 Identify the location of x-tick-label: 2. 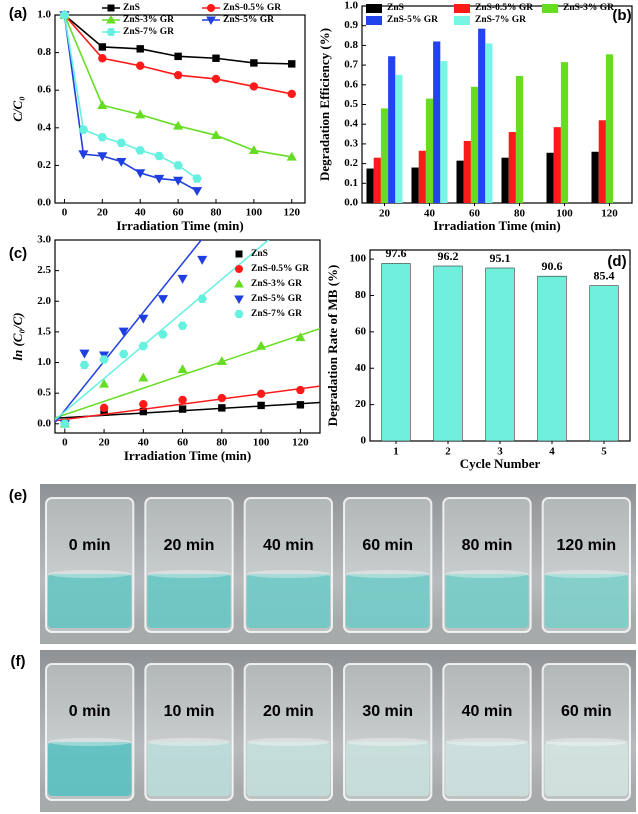
(448, 452).